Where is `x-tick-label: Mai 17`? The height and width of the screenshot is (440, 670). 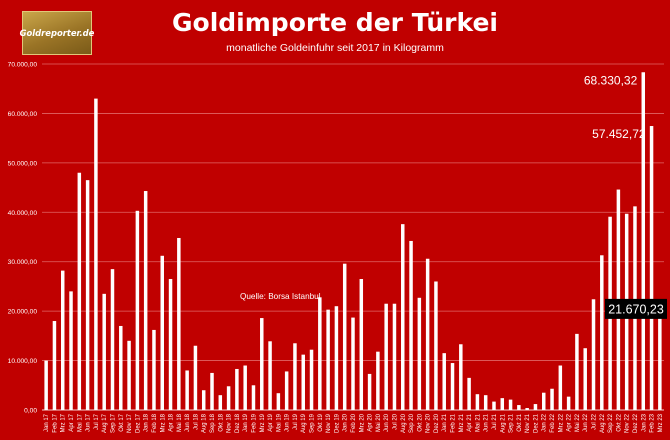 x-tick-label: Mai 17 is located at coordinates (80, 422).